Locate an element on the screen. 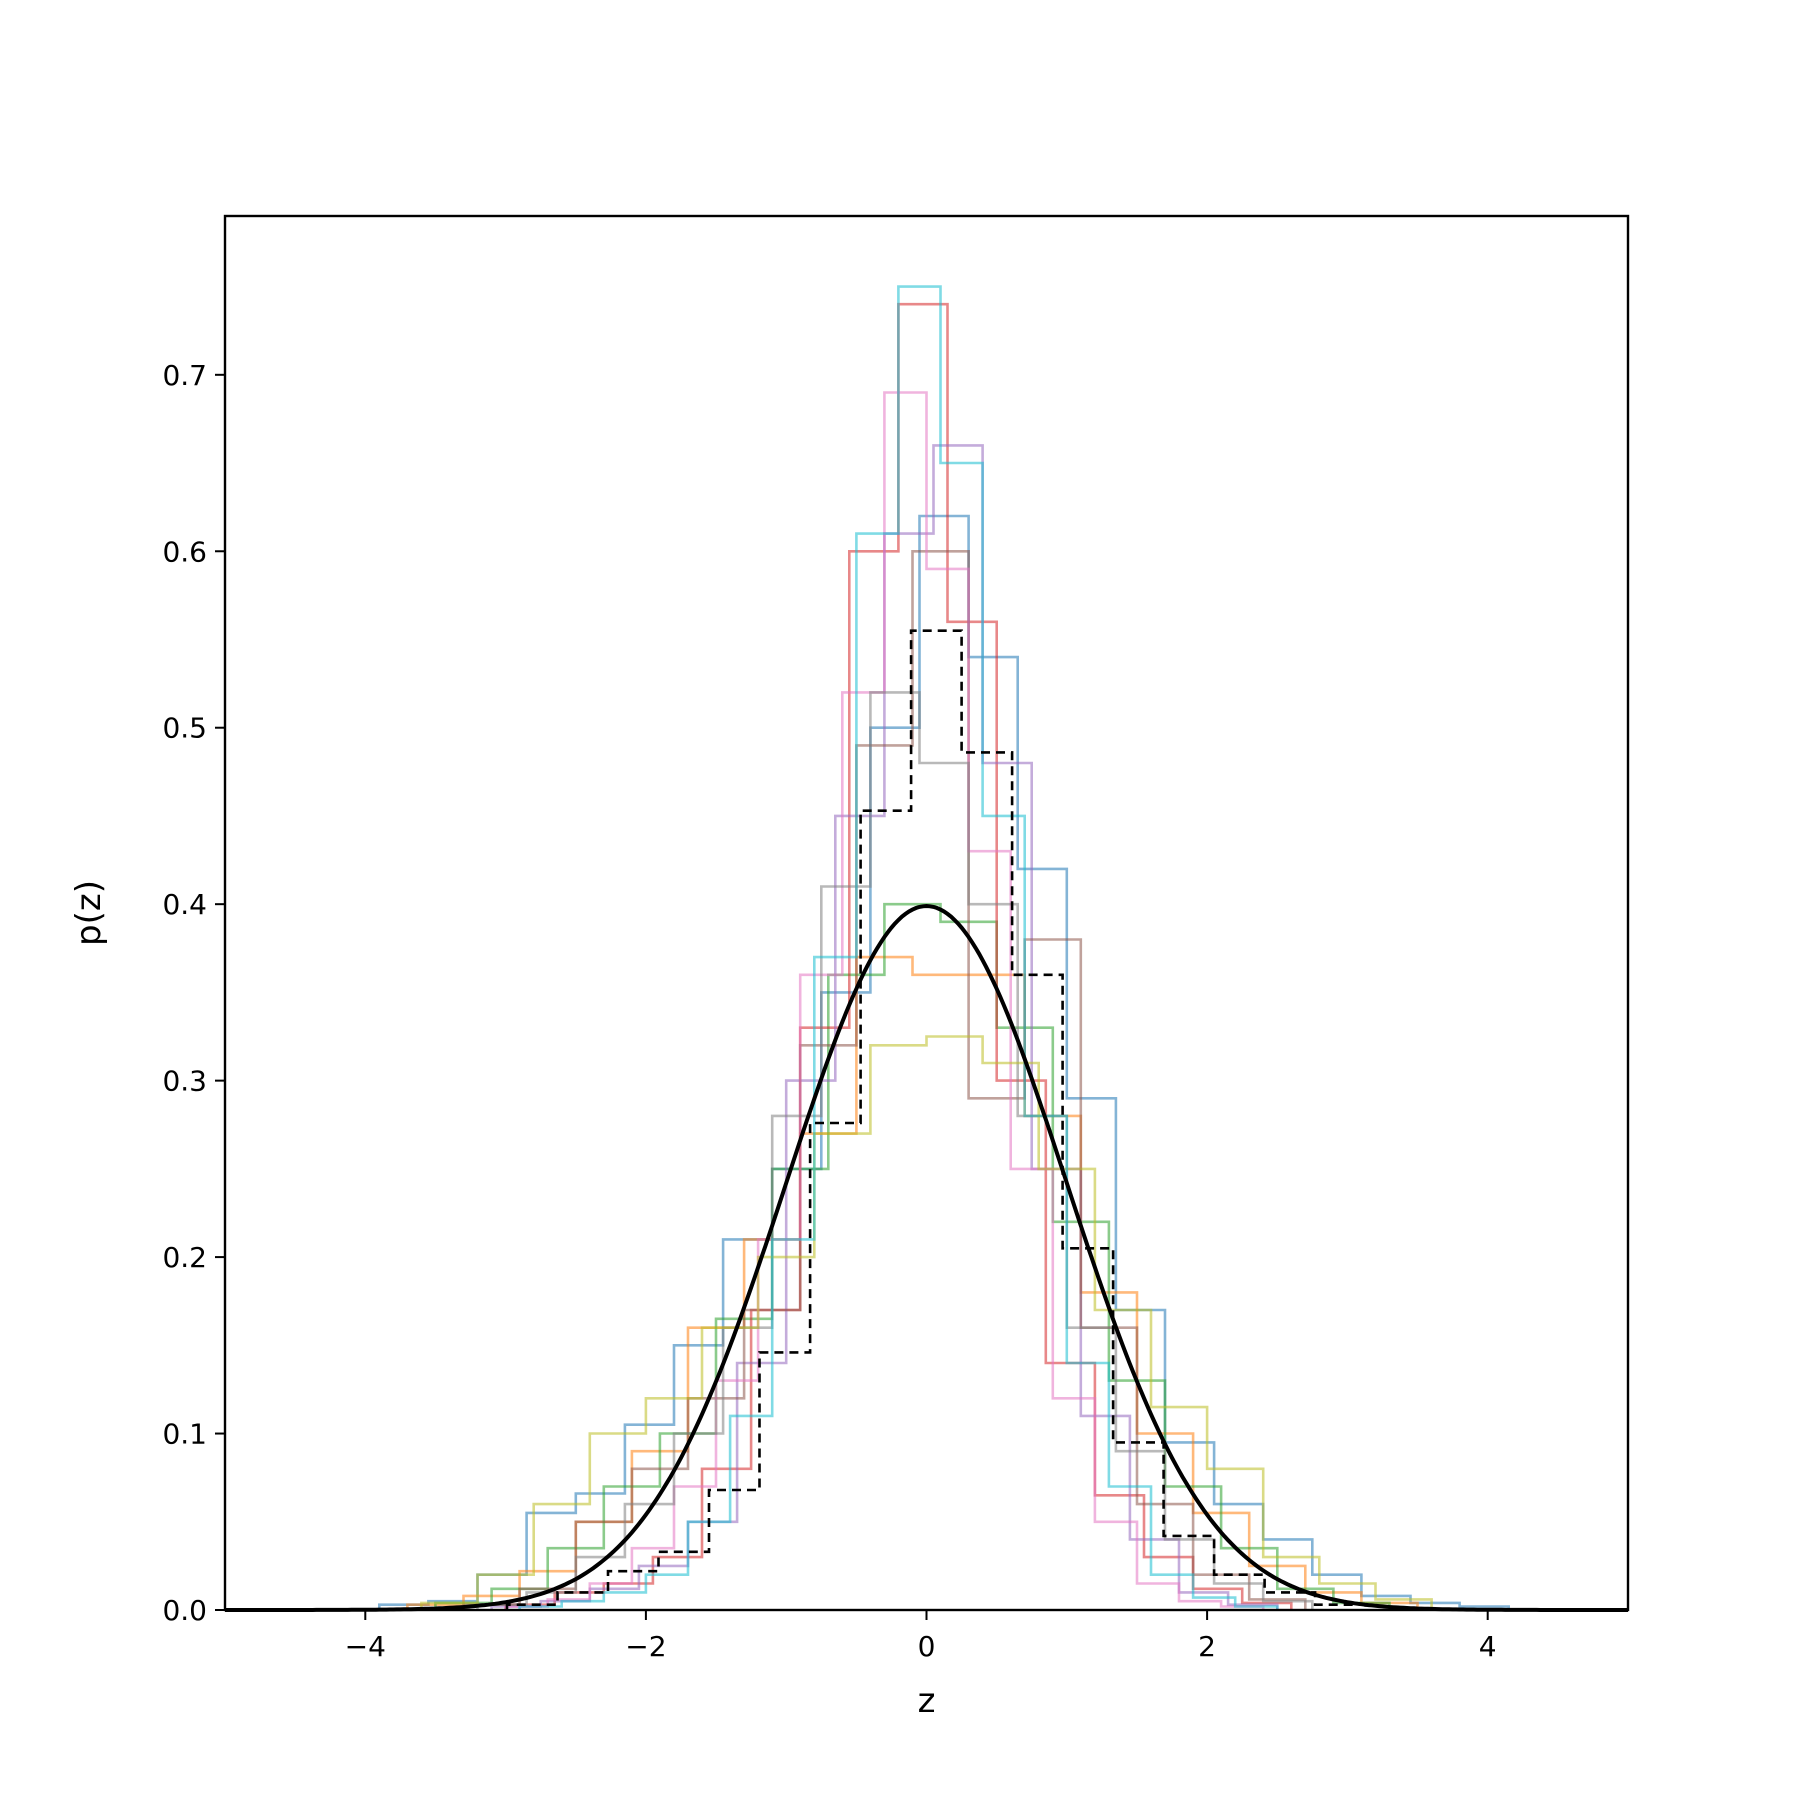  x-tick-label: 4 is located at coordinates (1488, 1646).